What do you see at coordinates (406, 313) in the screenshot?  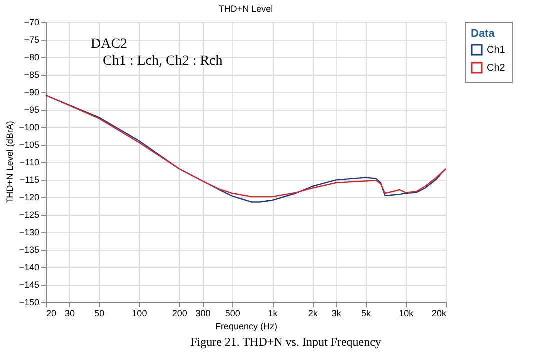 I see `x-tick-label: 10k` at bounding box center [406, 313].